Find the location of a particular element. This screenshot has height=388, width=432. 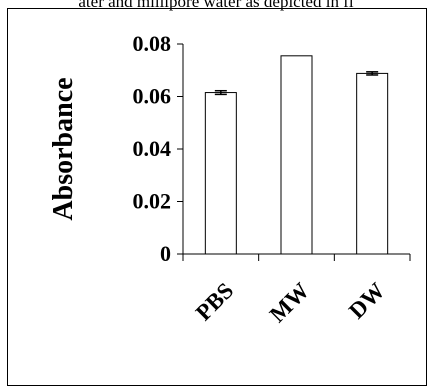

x-tick-label-mw: MW is located at coordinates (289, 302).